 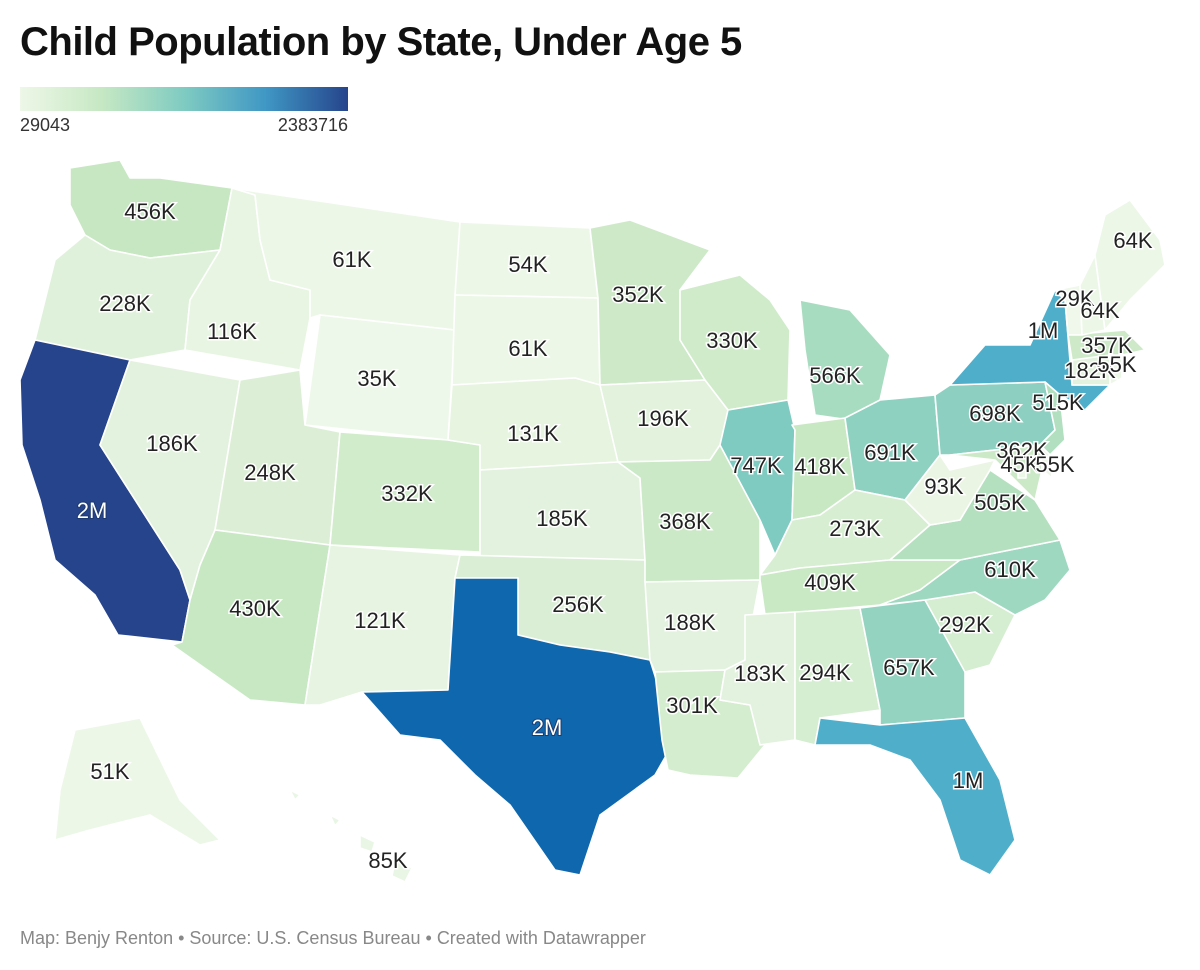 What do you see at coordinates (109, 771) in the screenshot?
I see `label-ak: 51K` at bounding box center [109, 771].